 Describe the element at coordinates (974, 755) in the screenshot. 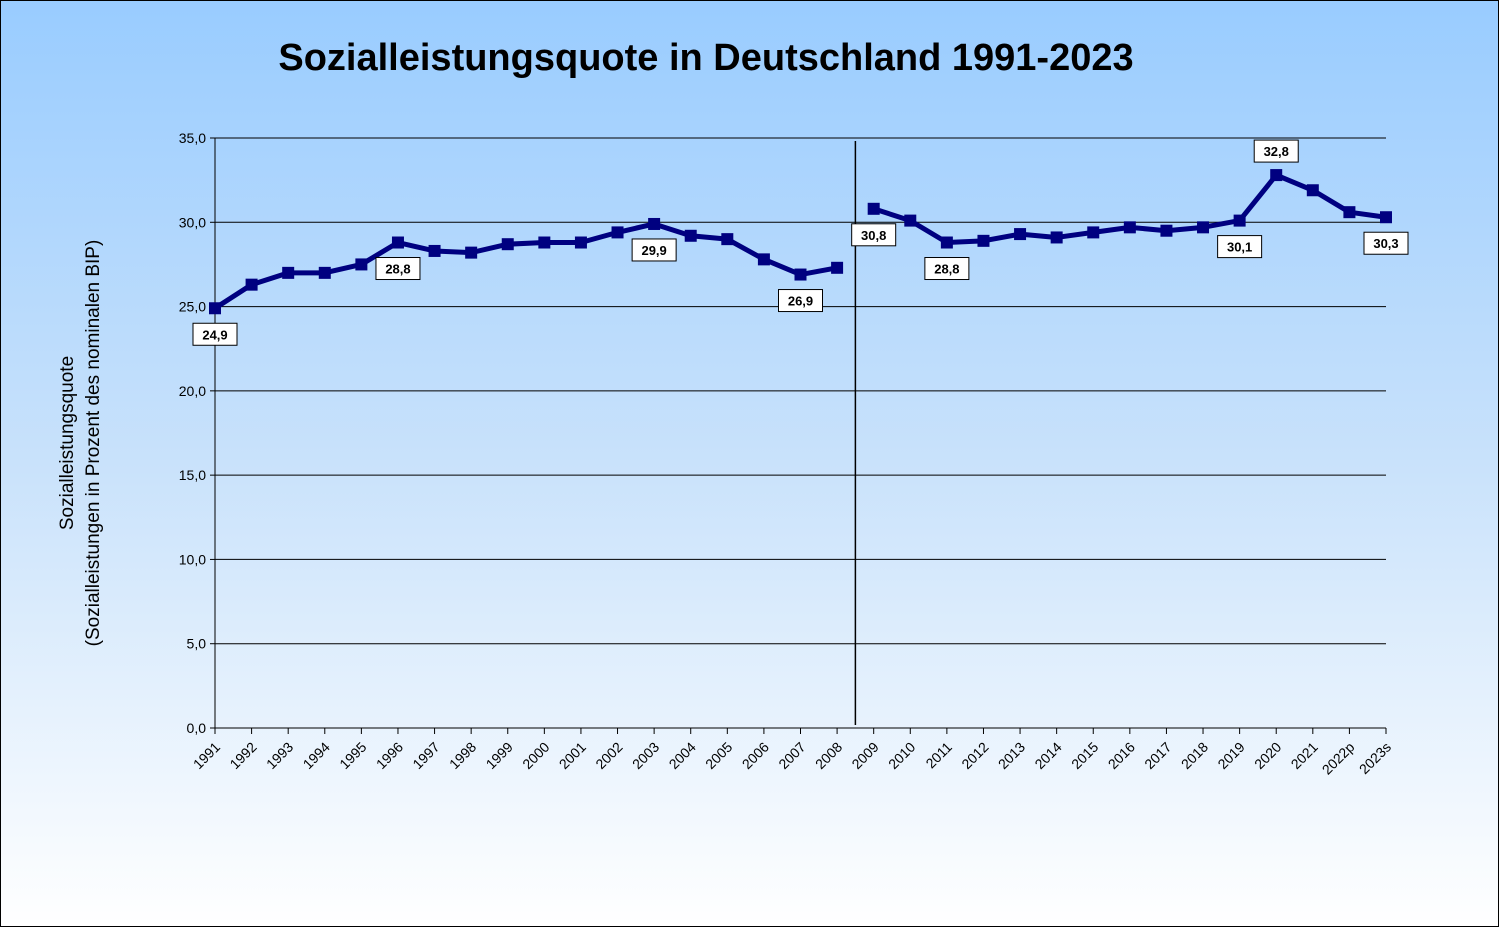

I see `x-tick-label: 2012` at that location.